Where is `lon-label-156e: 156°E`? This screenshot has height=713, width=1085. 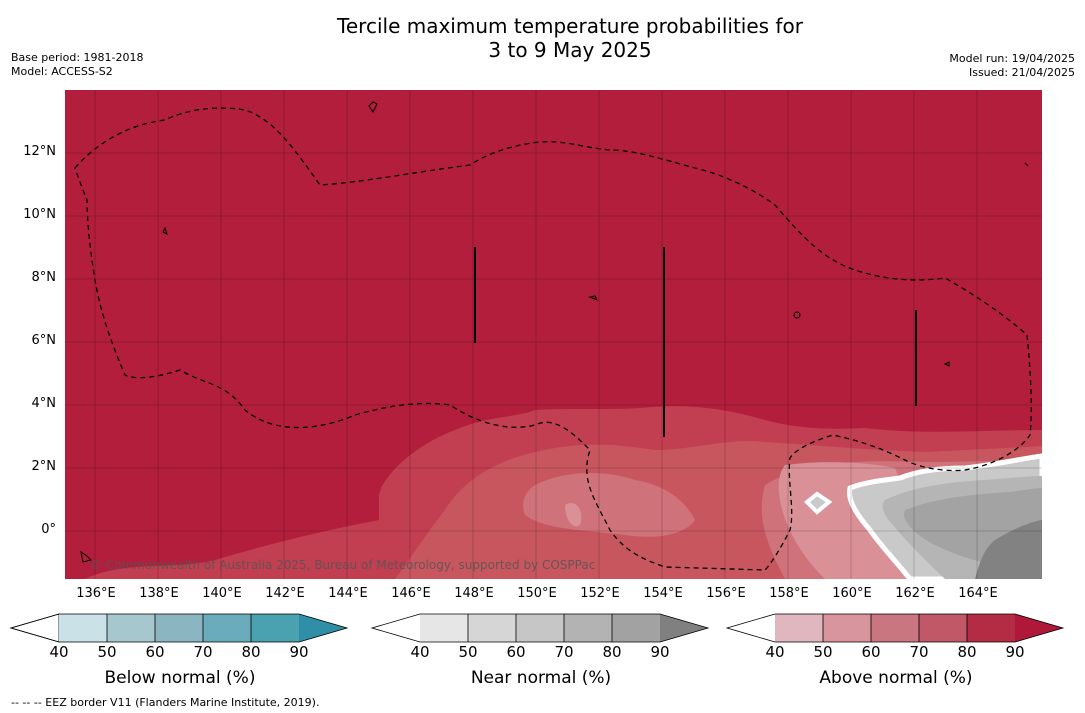 lon-label-156e: 156°E is located at coordinates (726, 593).